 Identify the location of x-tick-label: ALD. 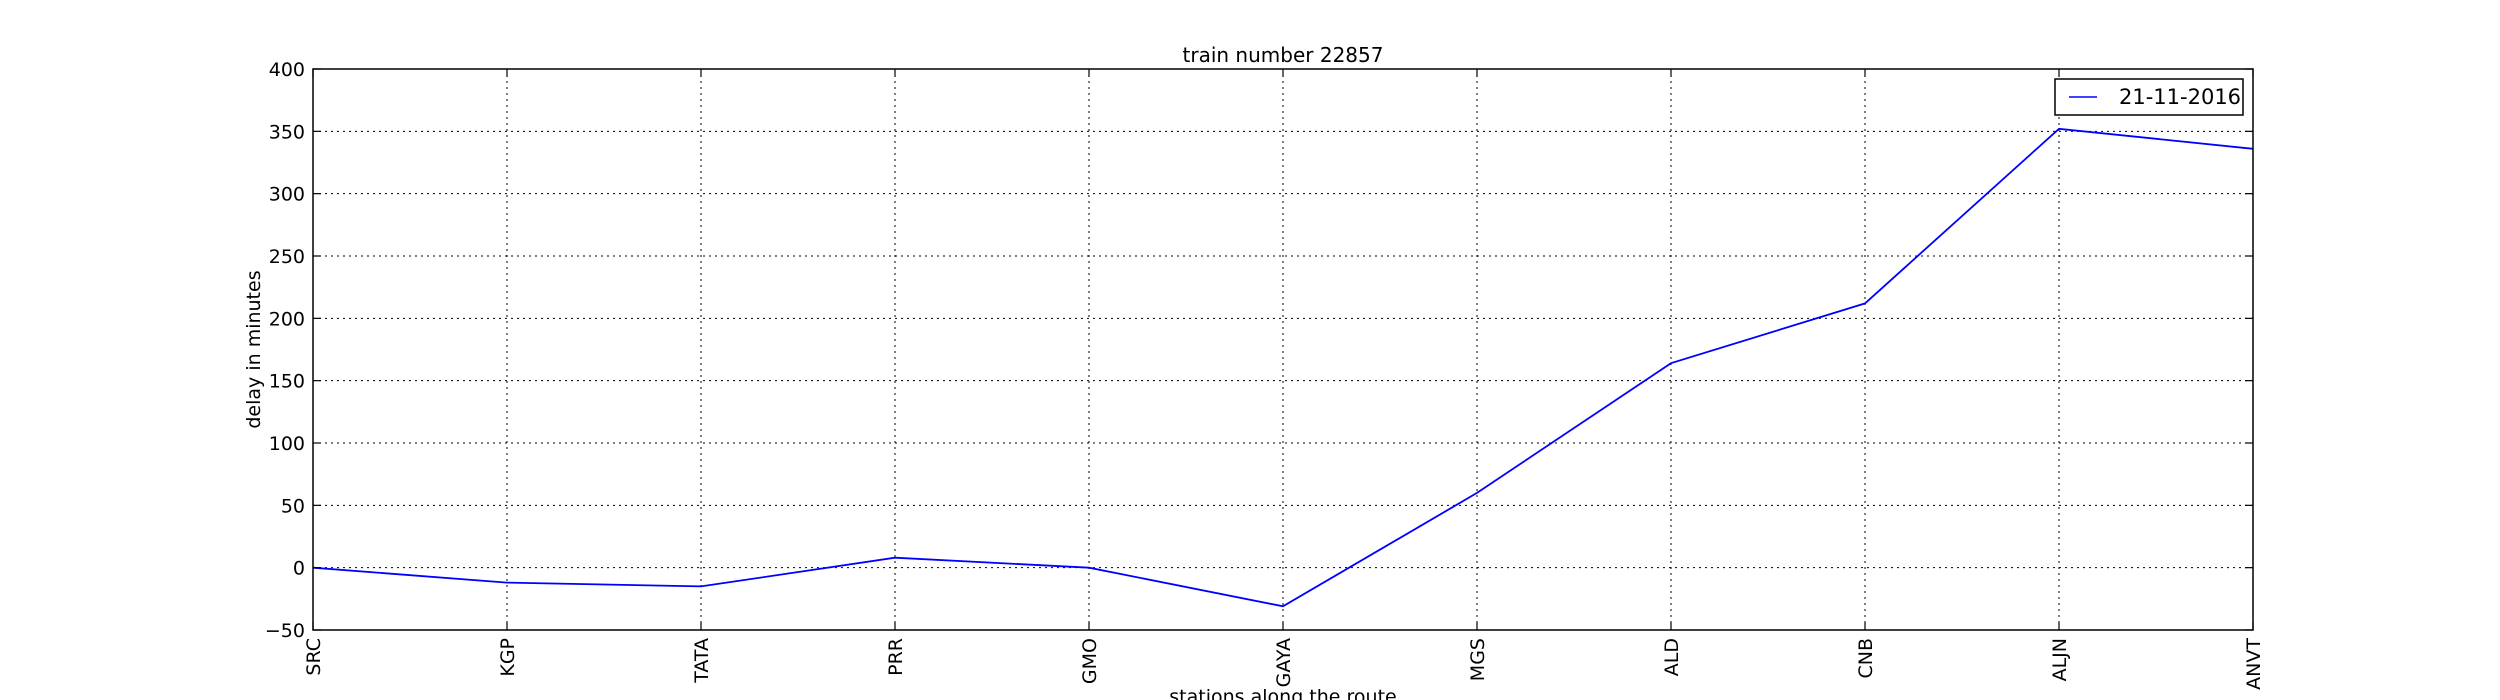
(1672, 657).